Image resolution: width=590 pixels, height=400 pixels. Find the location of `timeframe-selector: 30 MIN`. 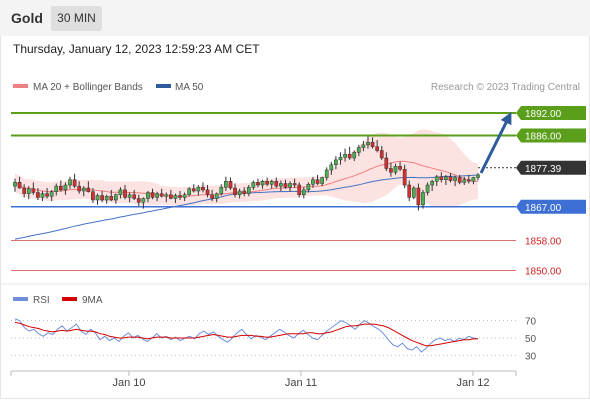

timeframe-selector: 30 MIN is located at coordinates (76, 18).